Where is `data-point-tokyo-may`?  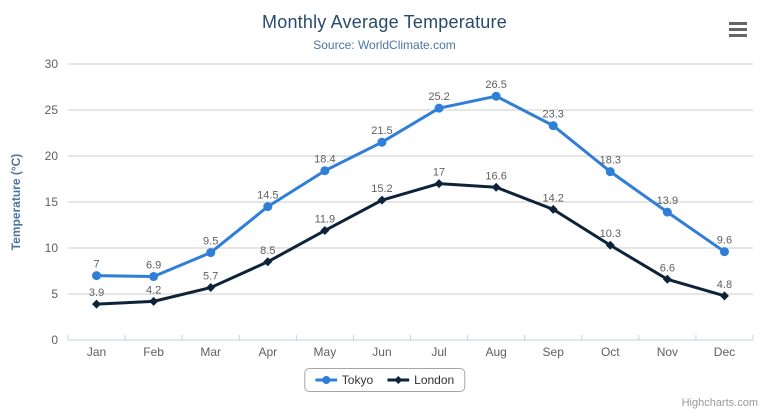 data-point-tokyo-may is located at coordinates (325, 171).